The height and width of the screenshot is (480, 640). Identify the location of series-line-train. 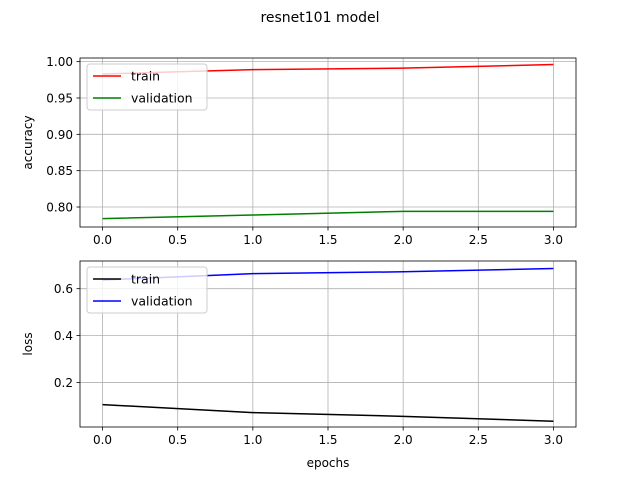
(328, 412).